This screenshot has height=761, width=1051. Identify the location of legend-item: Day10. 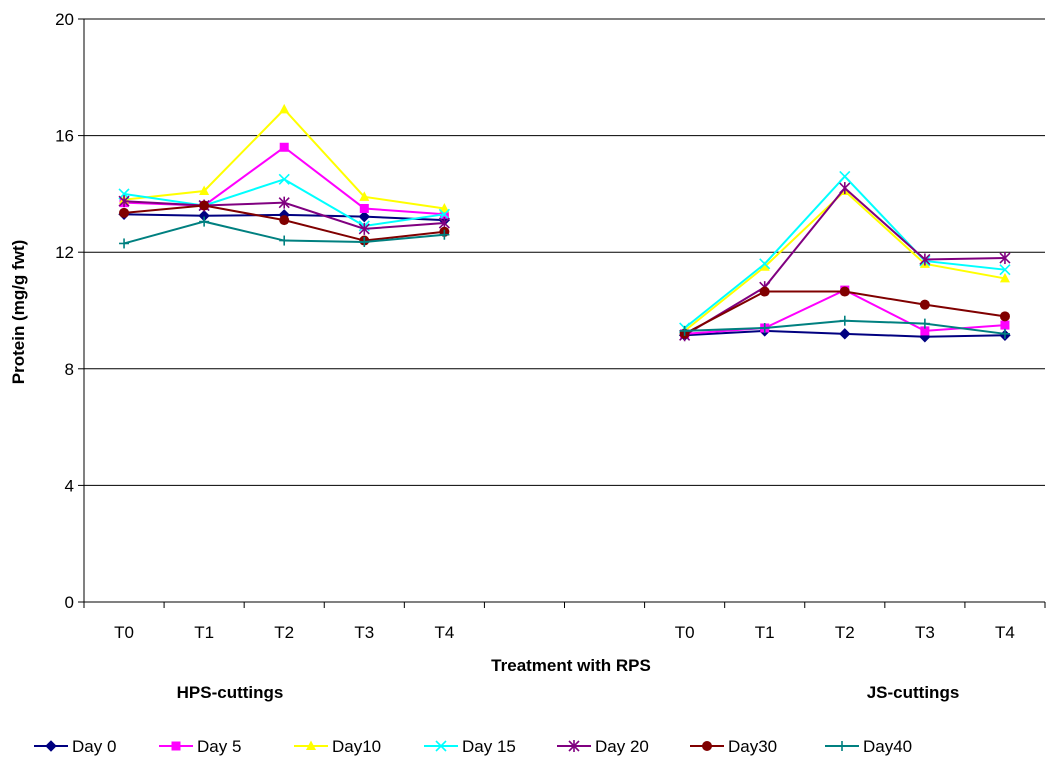
(337, 746).